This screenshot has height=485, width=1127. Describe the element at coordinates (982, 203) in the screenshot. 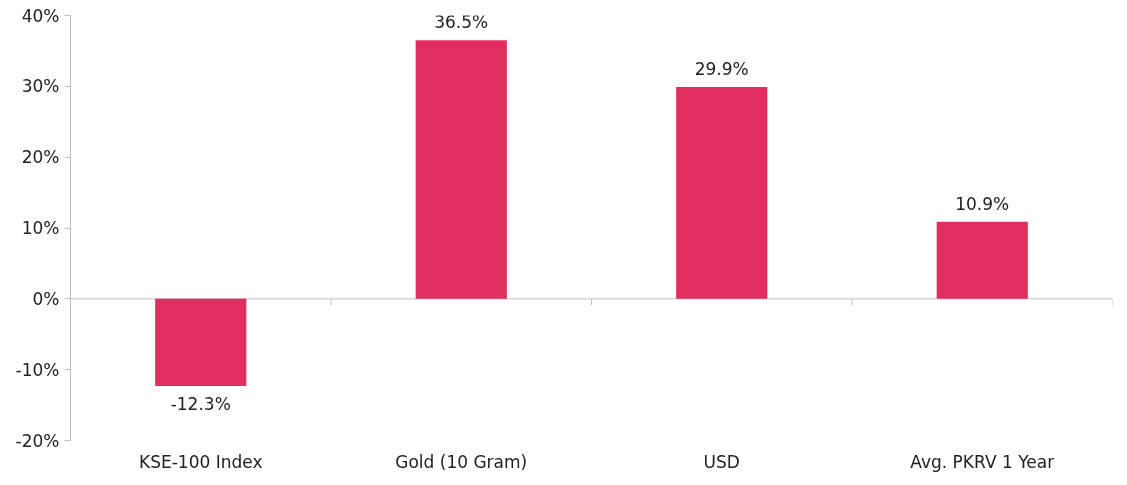

I see `data-label: 10.9%` at that location.